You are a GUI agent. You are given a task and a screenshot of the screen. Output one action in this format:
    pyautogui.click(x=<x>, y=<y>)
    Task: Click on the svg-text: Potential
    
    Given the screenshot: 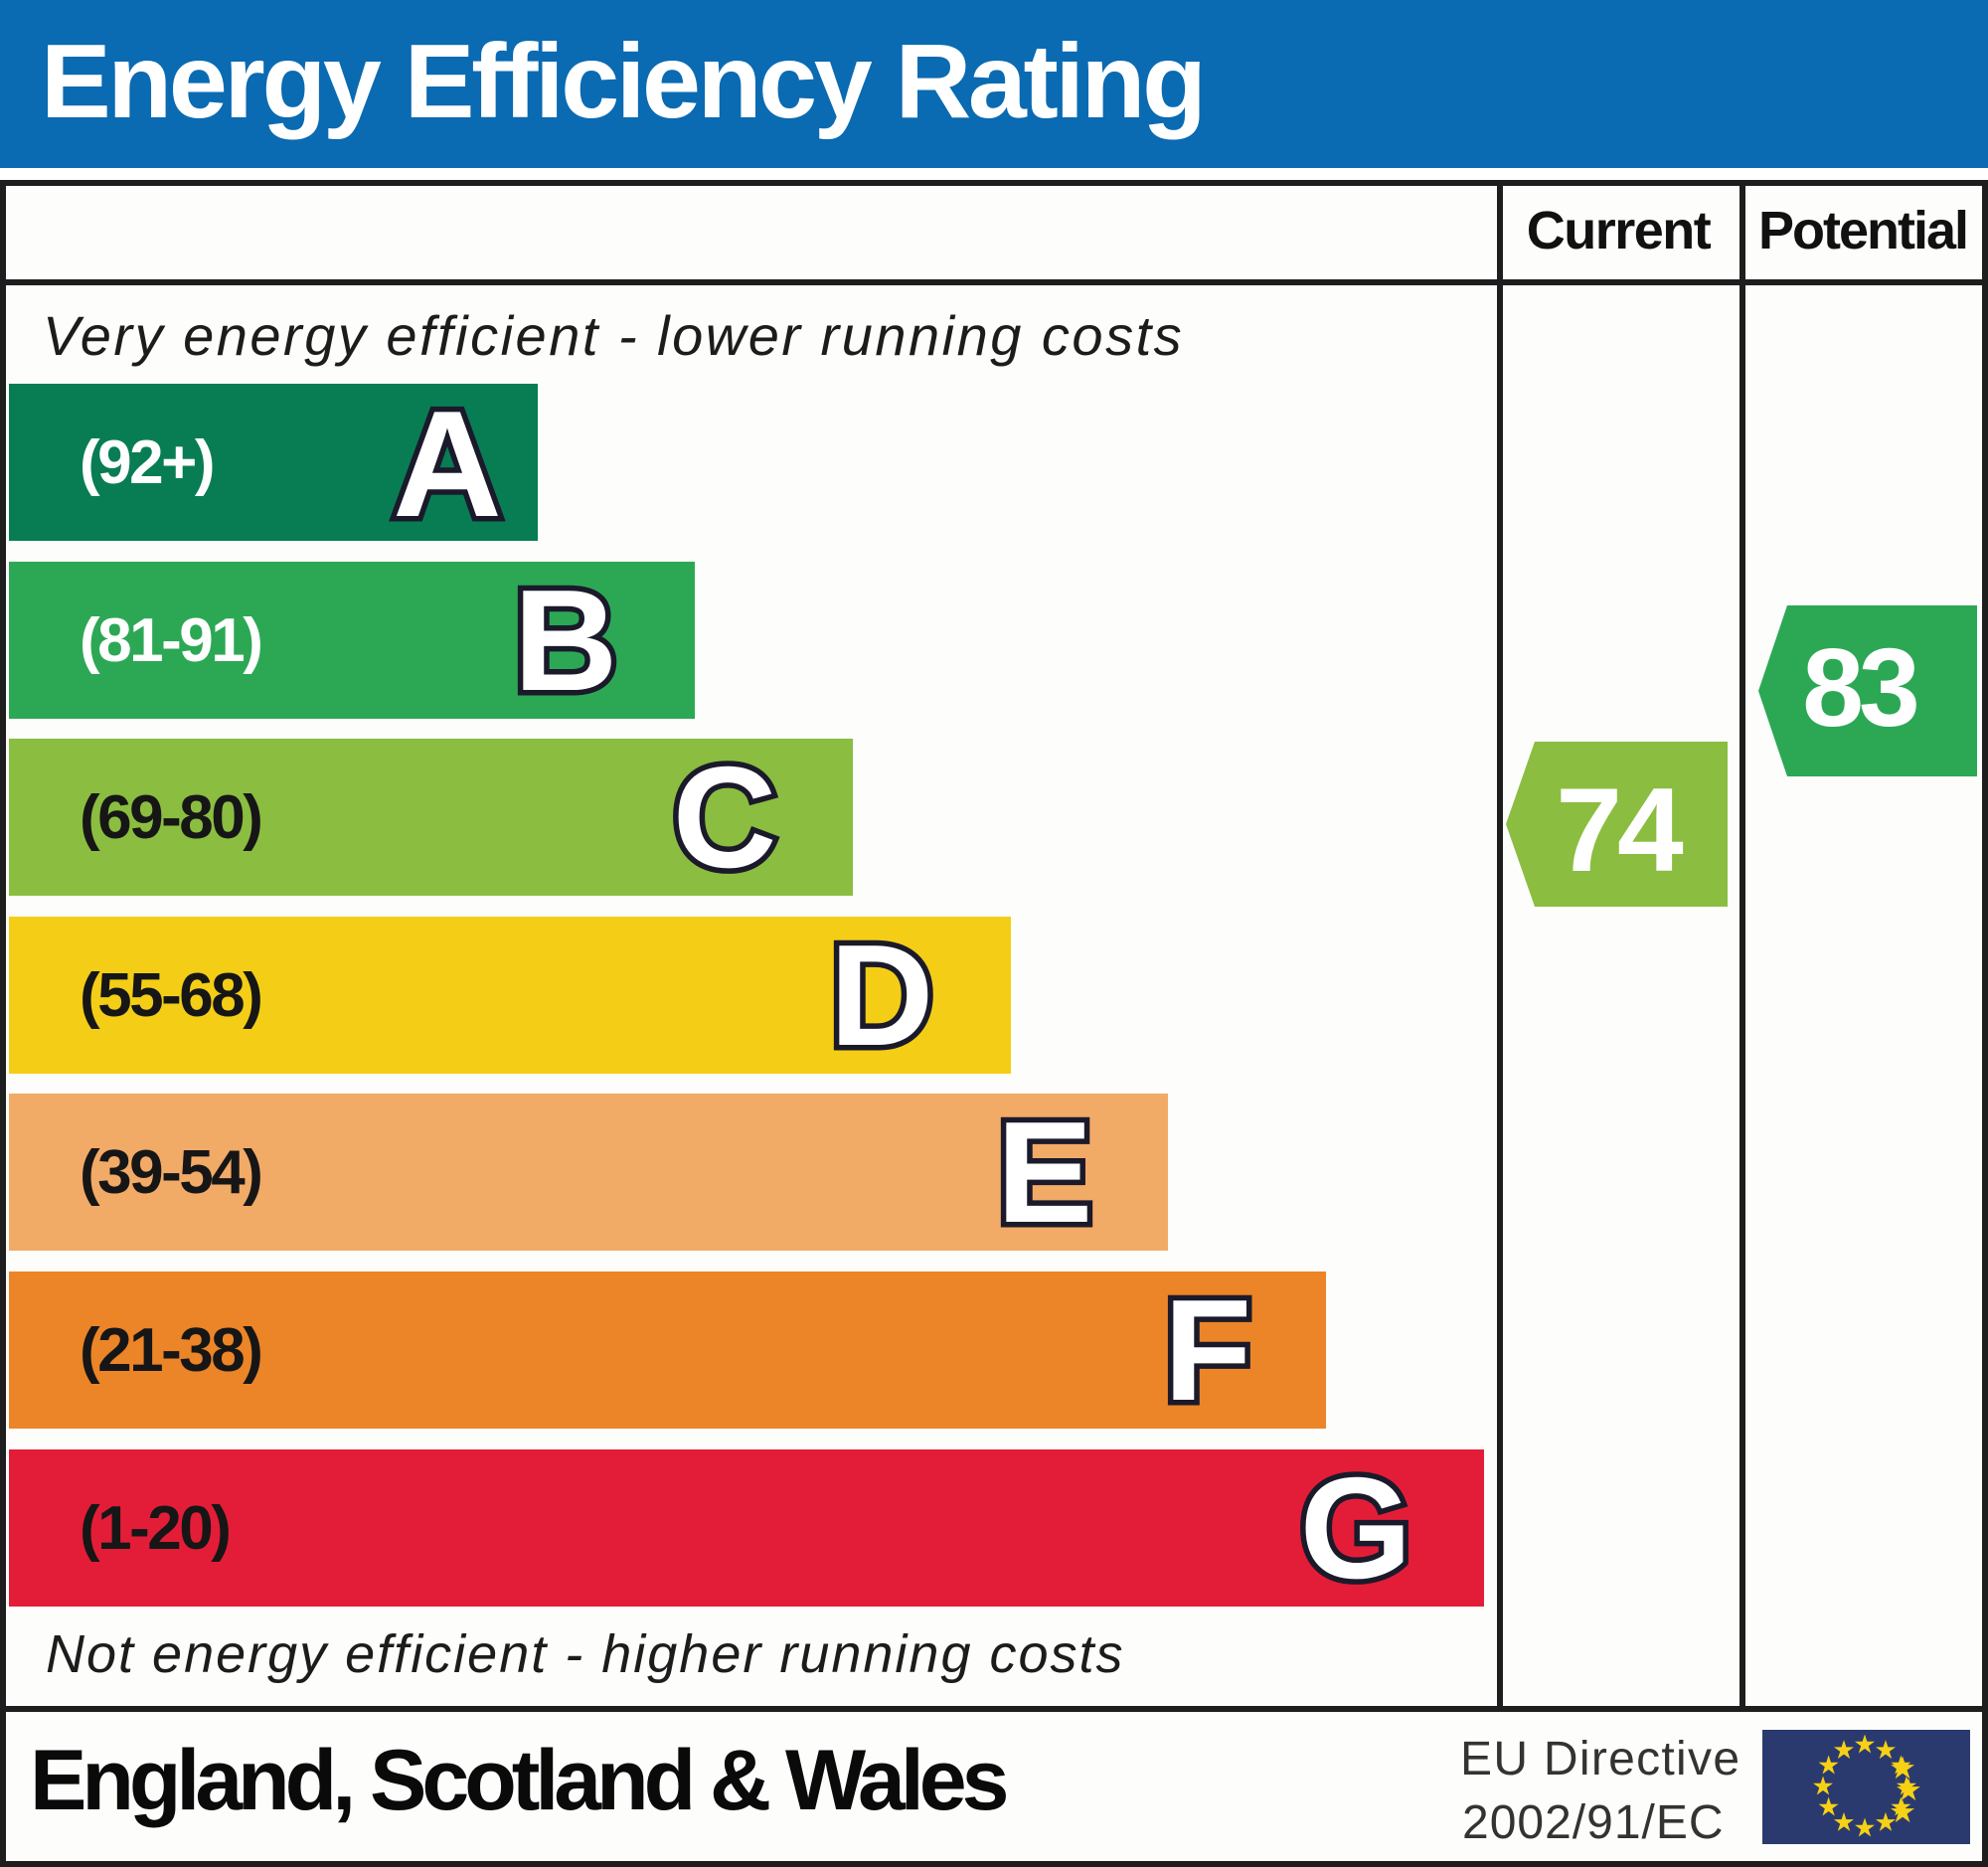 What is the action you would take?
    pyautogui.click(x=1862, y=230)
    